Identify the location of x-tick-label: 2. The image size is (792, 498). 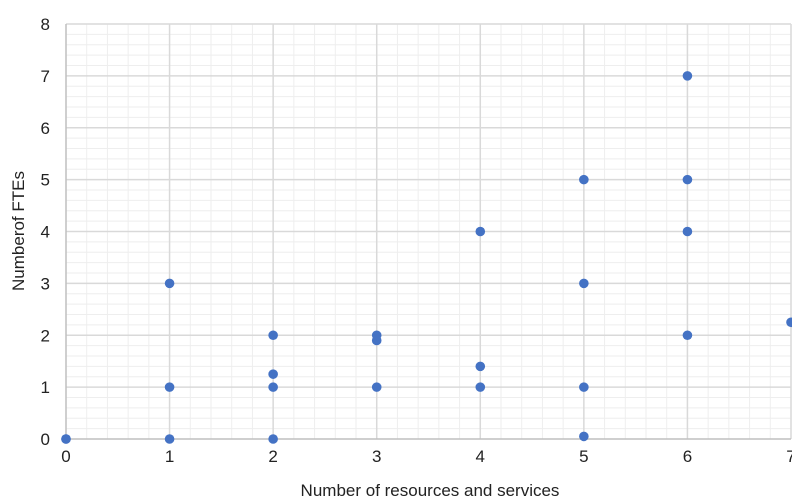
(272, 456).